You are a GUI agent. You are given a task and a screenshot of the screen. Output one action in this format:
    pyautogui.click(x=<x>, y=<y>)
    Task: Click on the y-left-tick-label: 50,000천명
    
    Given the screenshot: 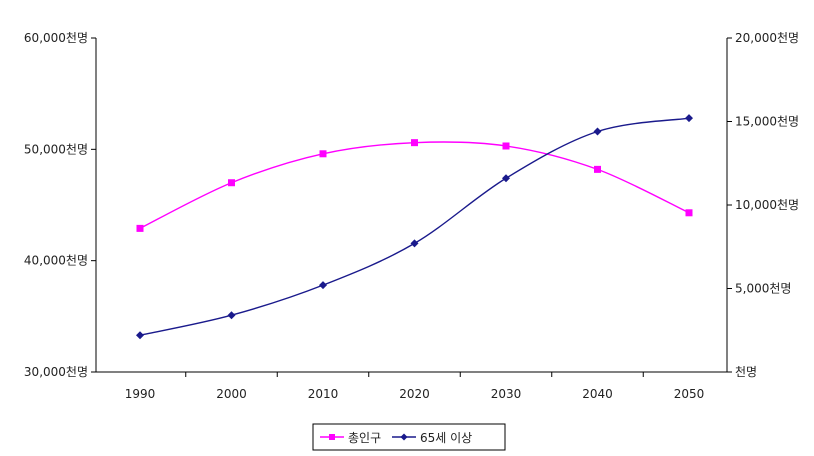 What is the action you would take?
    pyautogui.click(x=56, y=148)
    